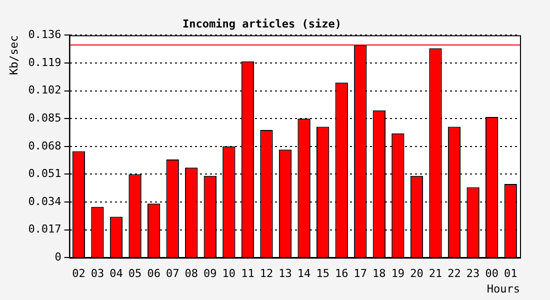  Describe the element at coordinates (45, 145) in the screenshot. I see `y-tick-label: 0.068` at that location.